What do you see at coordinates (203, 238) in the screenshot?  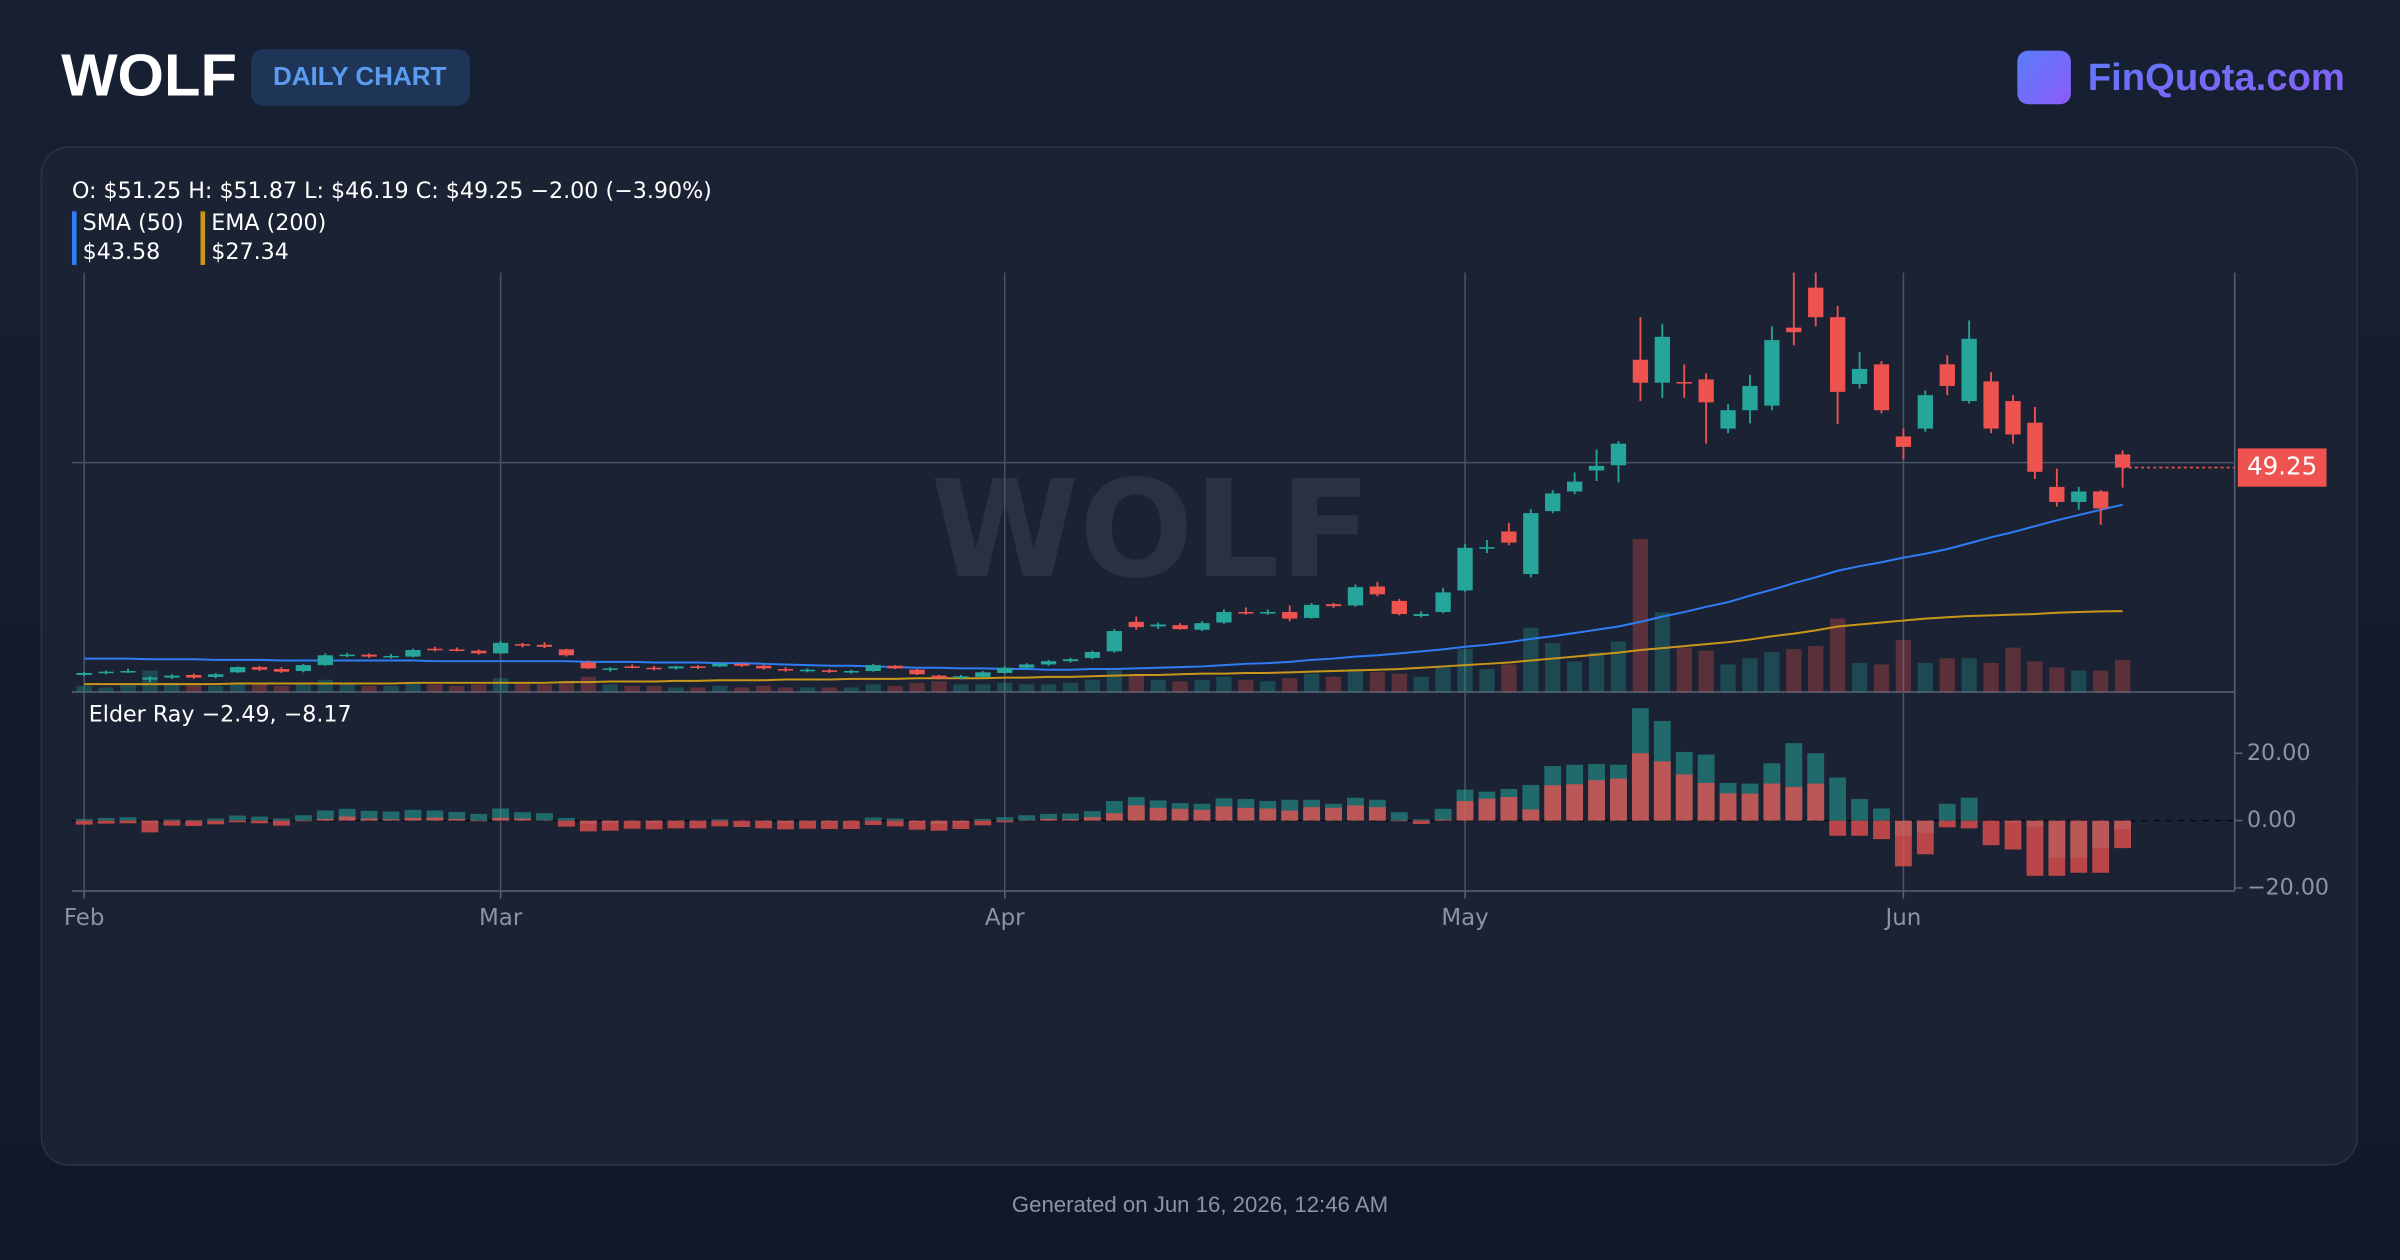 I see `legend-swatch` at bounding box center [203, 238].